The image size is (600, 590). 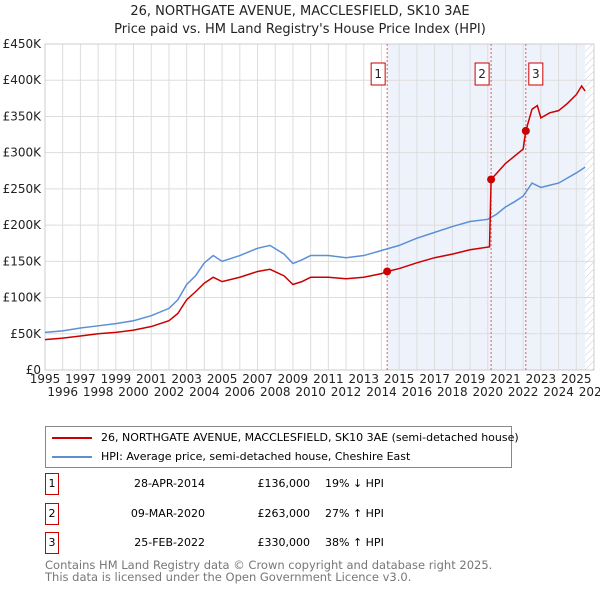 What do you see at coordinates (452, 392) in the screenshot?
I see `x-tick-label: 2018` at bounding box center [452, 392].